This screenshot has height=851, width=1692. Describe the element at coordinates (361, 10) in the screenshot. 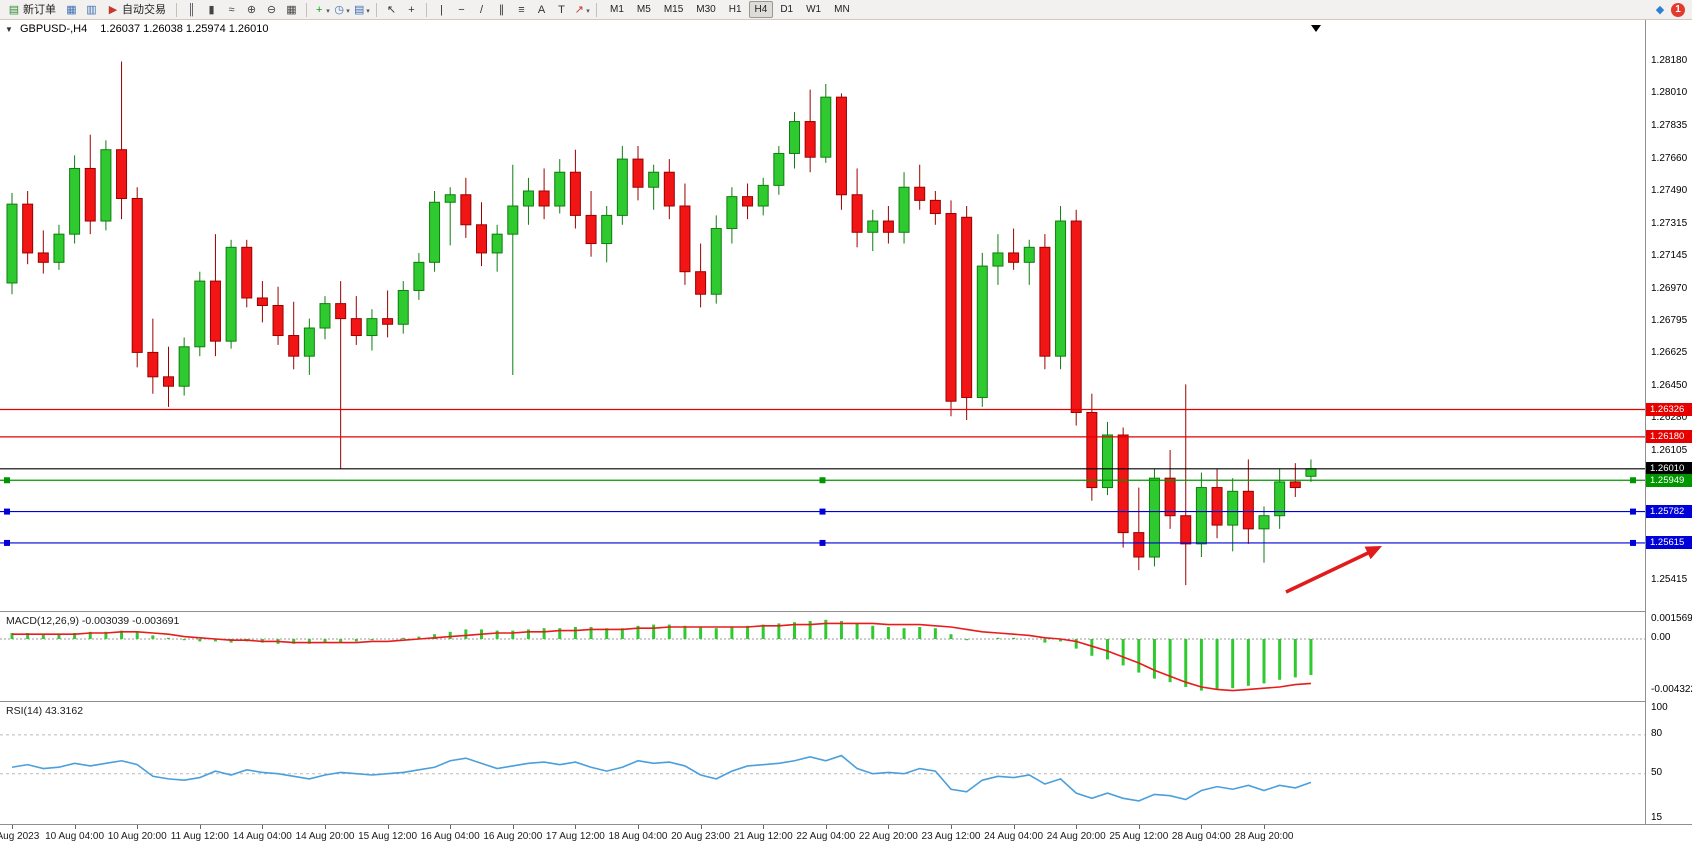

I see `templates-button: ▤ ▾` at that location.